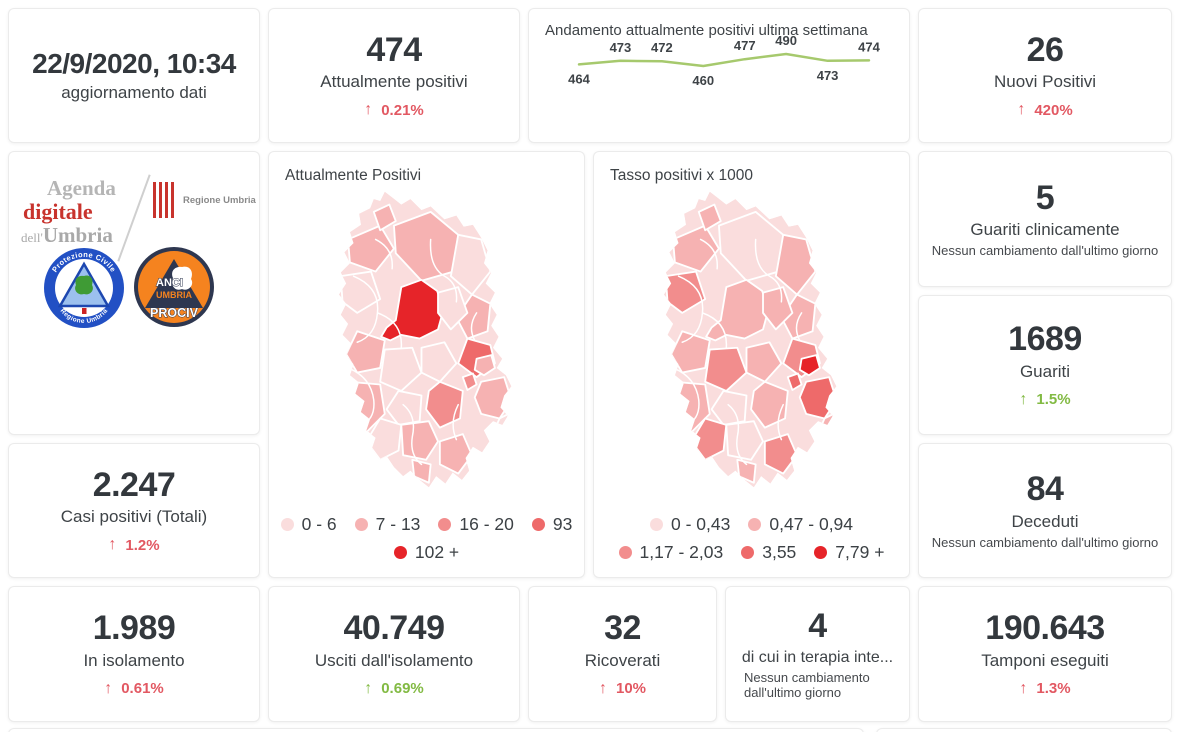 Image resolution: width=1180 pixels, height=732 pixels. I want to click on legend-label: 93, so click(562, 524).